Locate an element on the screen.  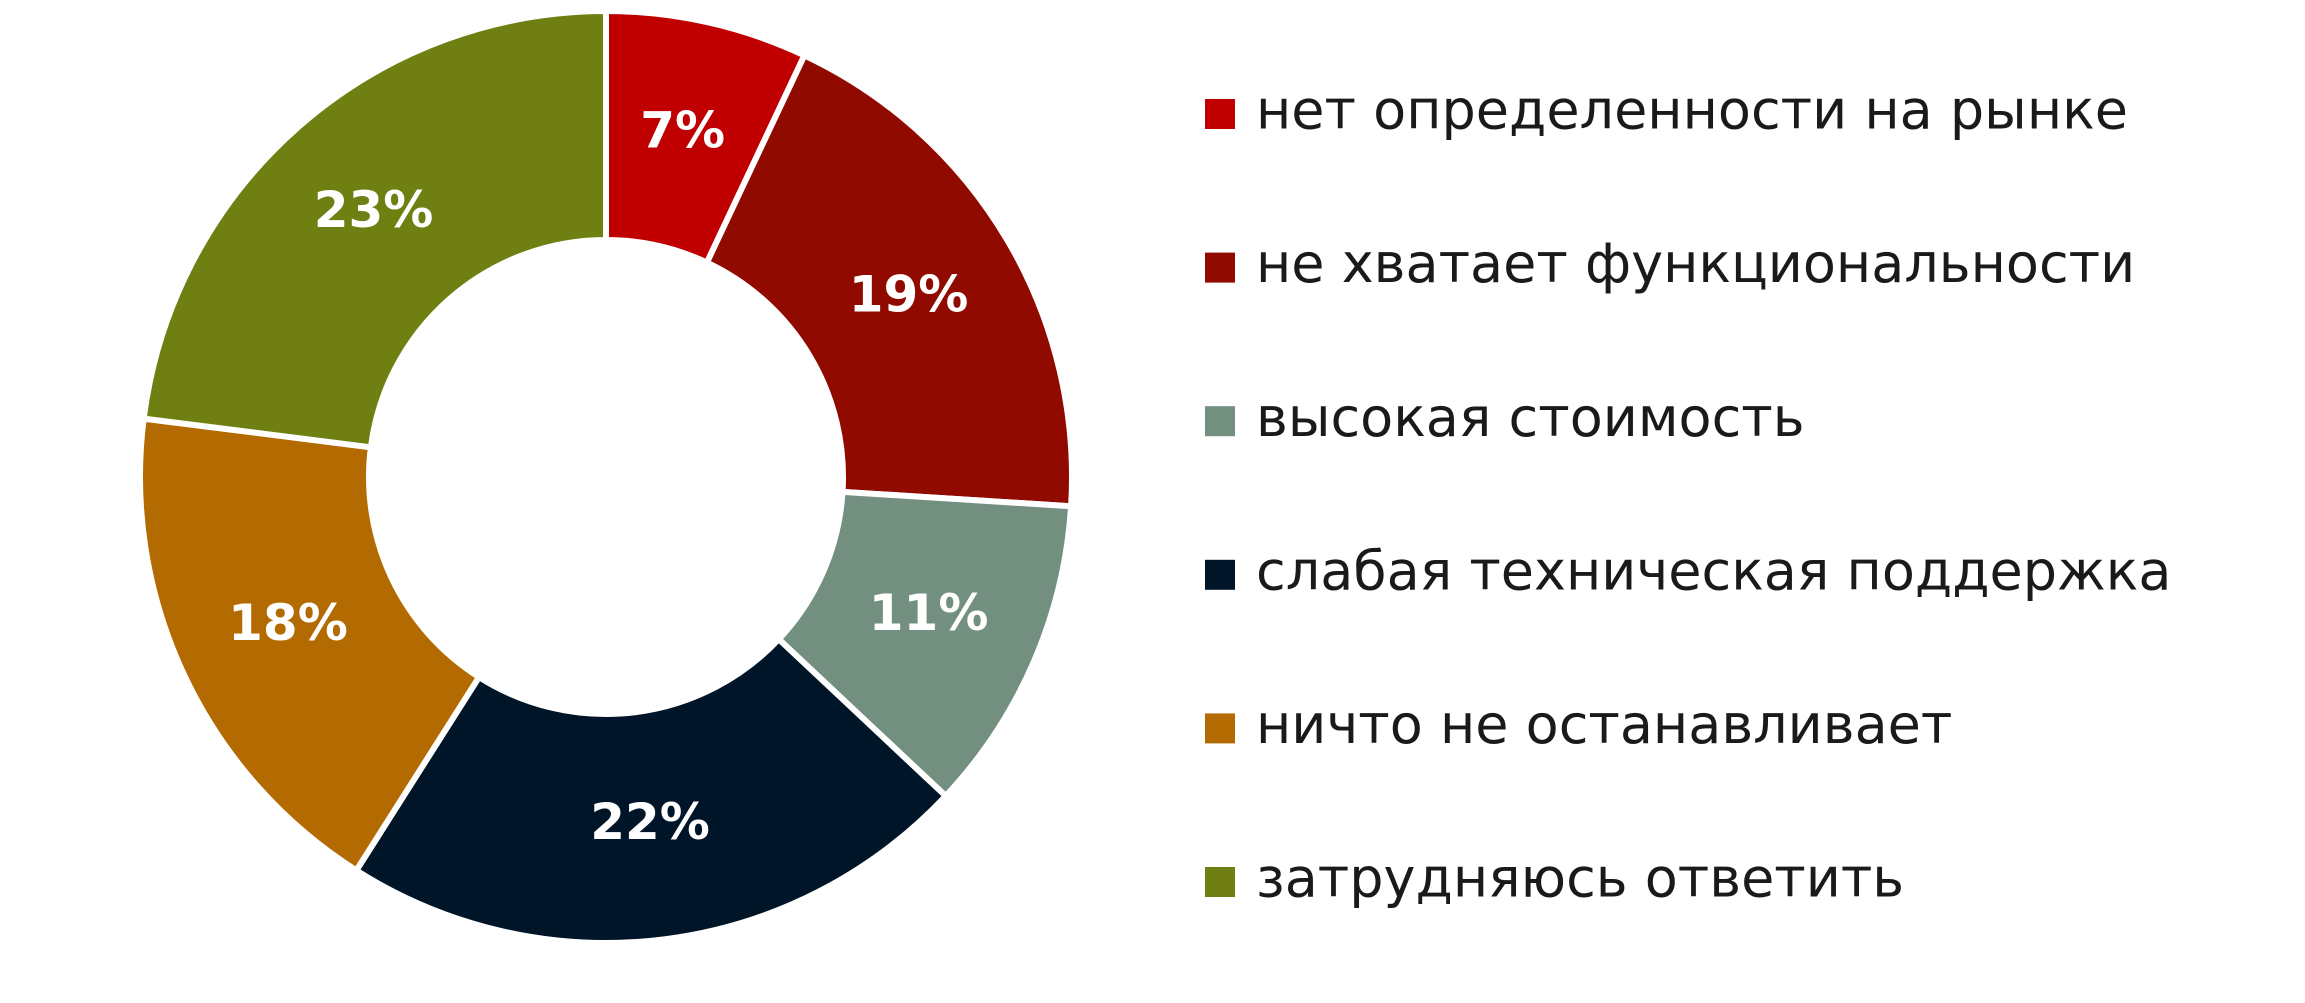
legend-label: не хватает функциональности is located at coordinates (1695, 263).